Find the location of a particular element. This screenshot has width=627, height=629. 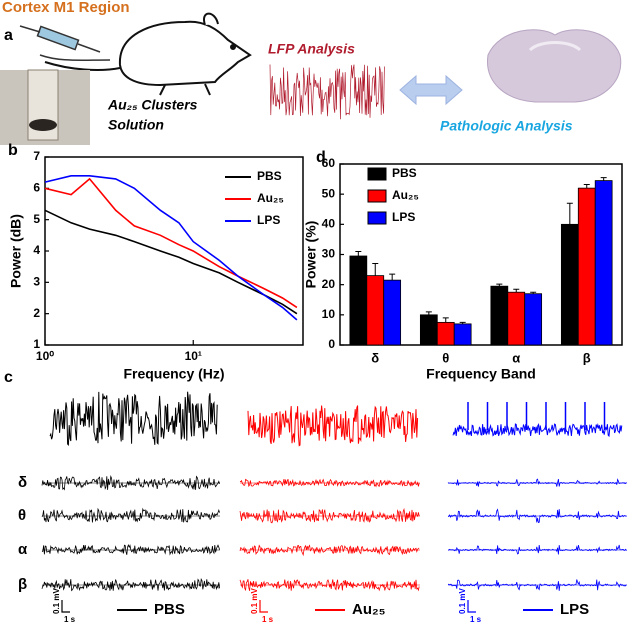

panel-label: b is located at coordinates (13, 150).